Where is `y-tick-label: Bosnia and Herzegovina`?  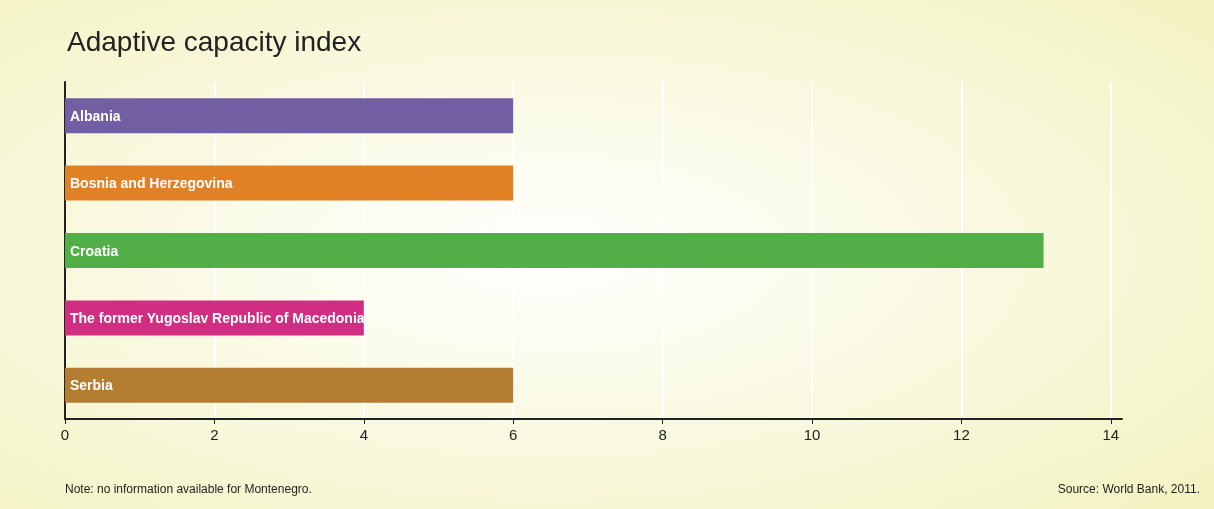 y-tick-label: Bosnia and Herzegovina is located at coordinates (151, 183).